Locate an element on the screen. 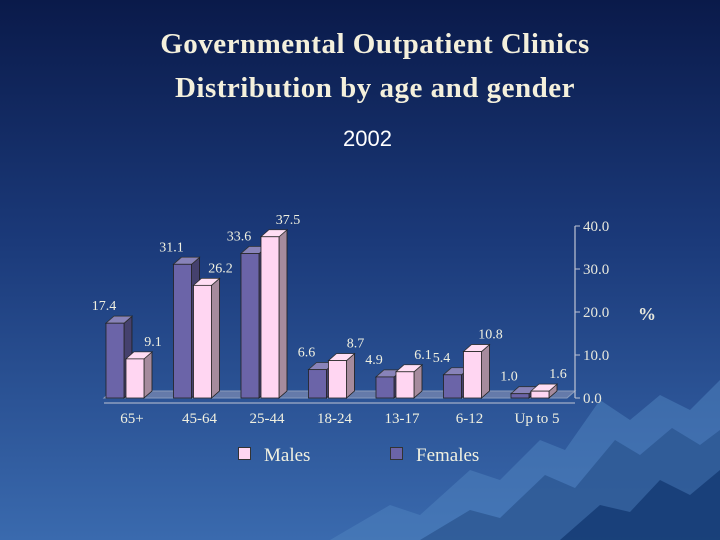 This screenshot has width=720, height=540. chart-subtitle: 2002 is located at coordinates (367, 138).